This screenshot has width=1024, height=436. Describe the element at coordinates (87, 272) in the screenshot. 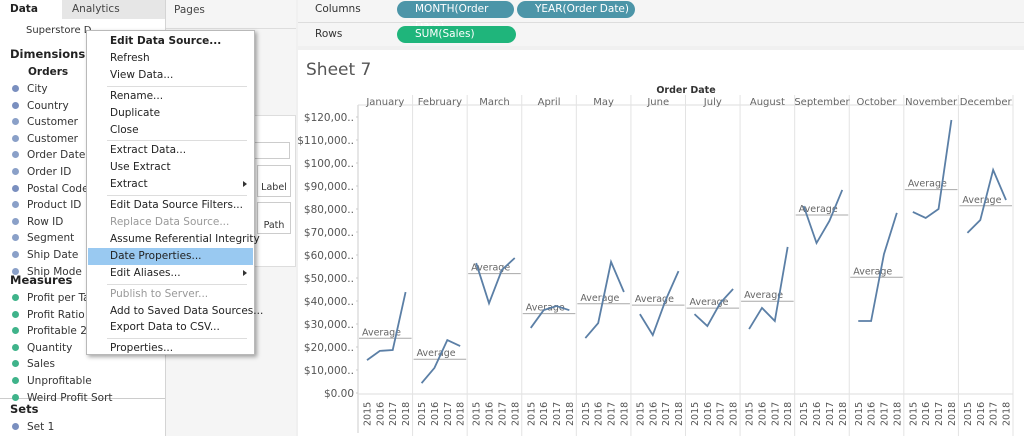

I see `dimension-item: Ship Mode` at that location.